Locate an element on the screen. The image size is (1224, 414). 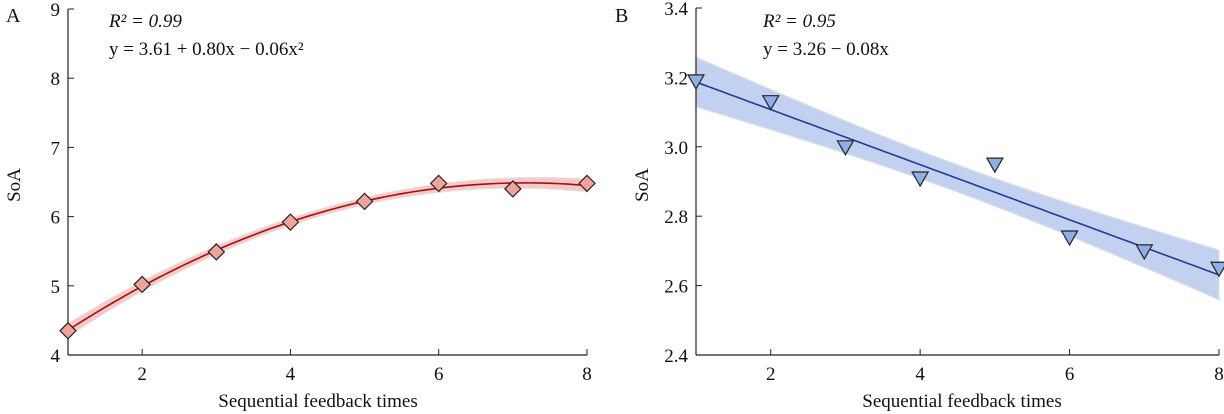
r2-annotation: R² = 0.95 is located at coordinates (799, 21).